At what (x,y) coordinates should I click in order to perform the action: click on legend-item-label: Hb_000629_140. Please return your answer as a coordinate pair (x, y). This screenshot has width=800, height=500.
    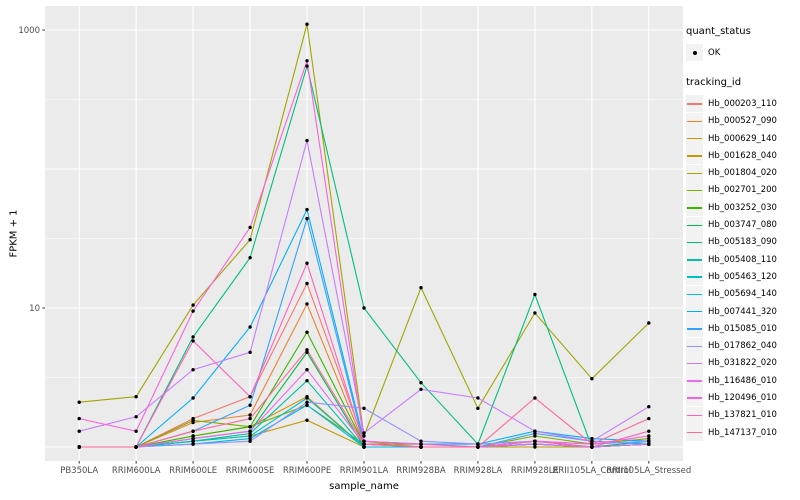
    Looking at the image, I should click on (742, 138).